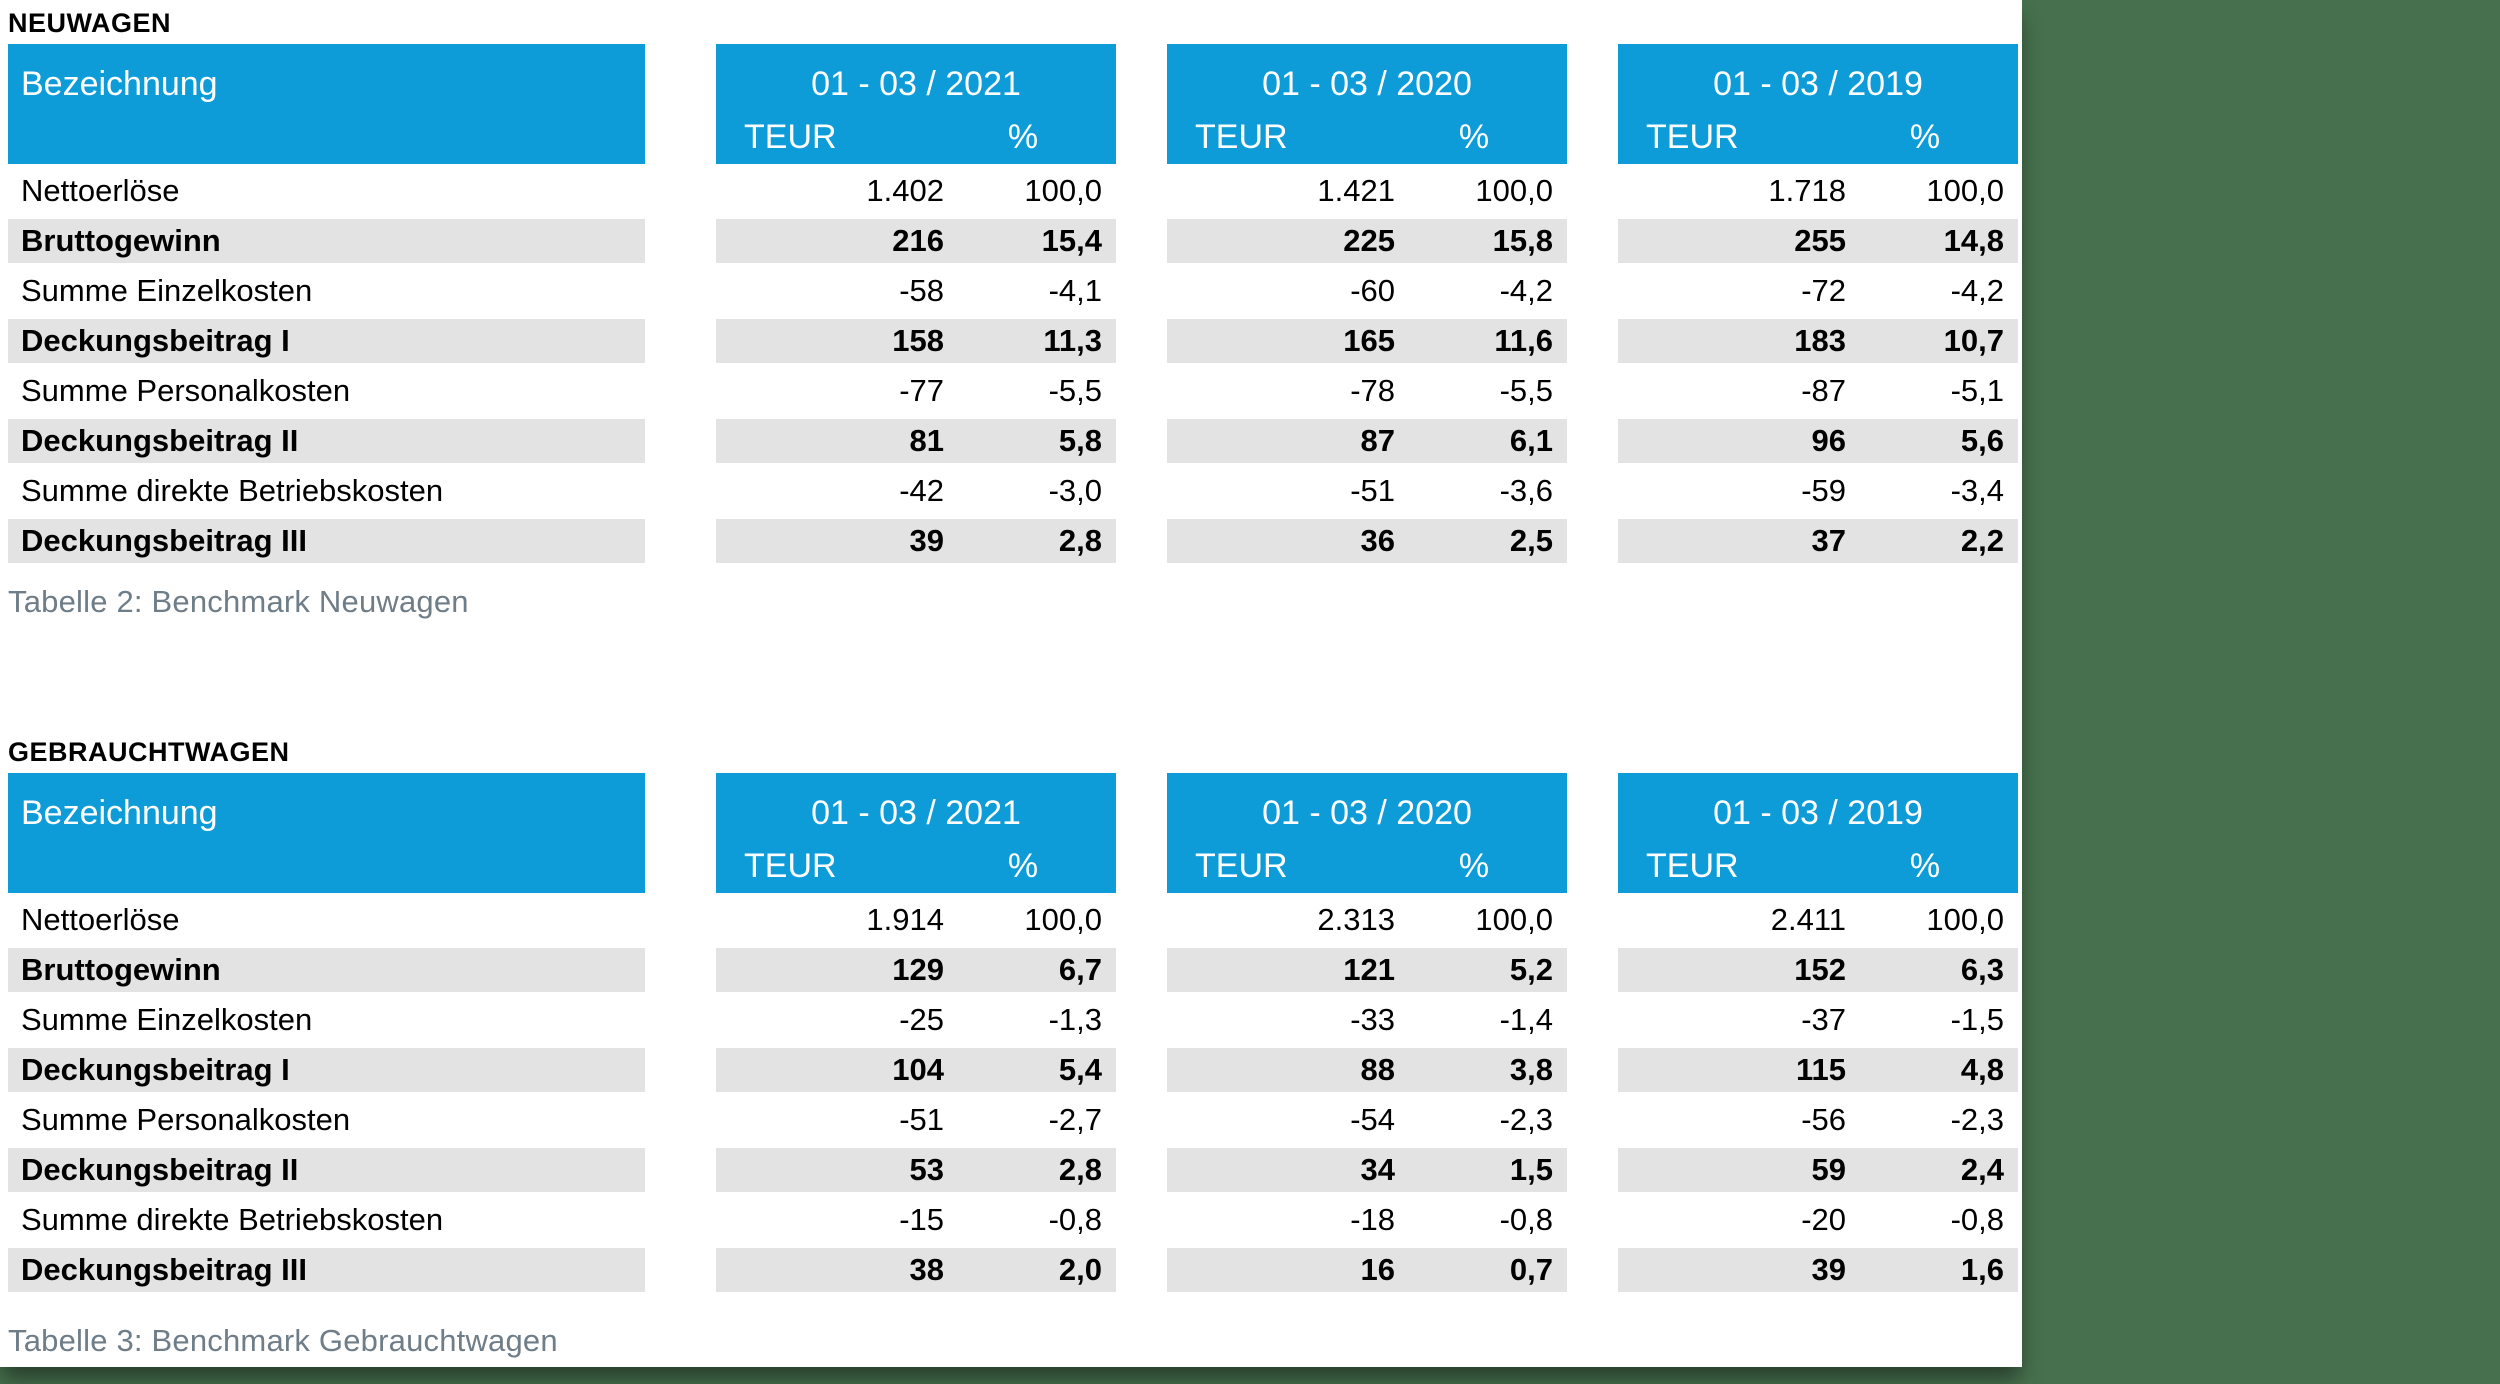  I want to click on pct-value: -1,4, so click(1526, 1019).